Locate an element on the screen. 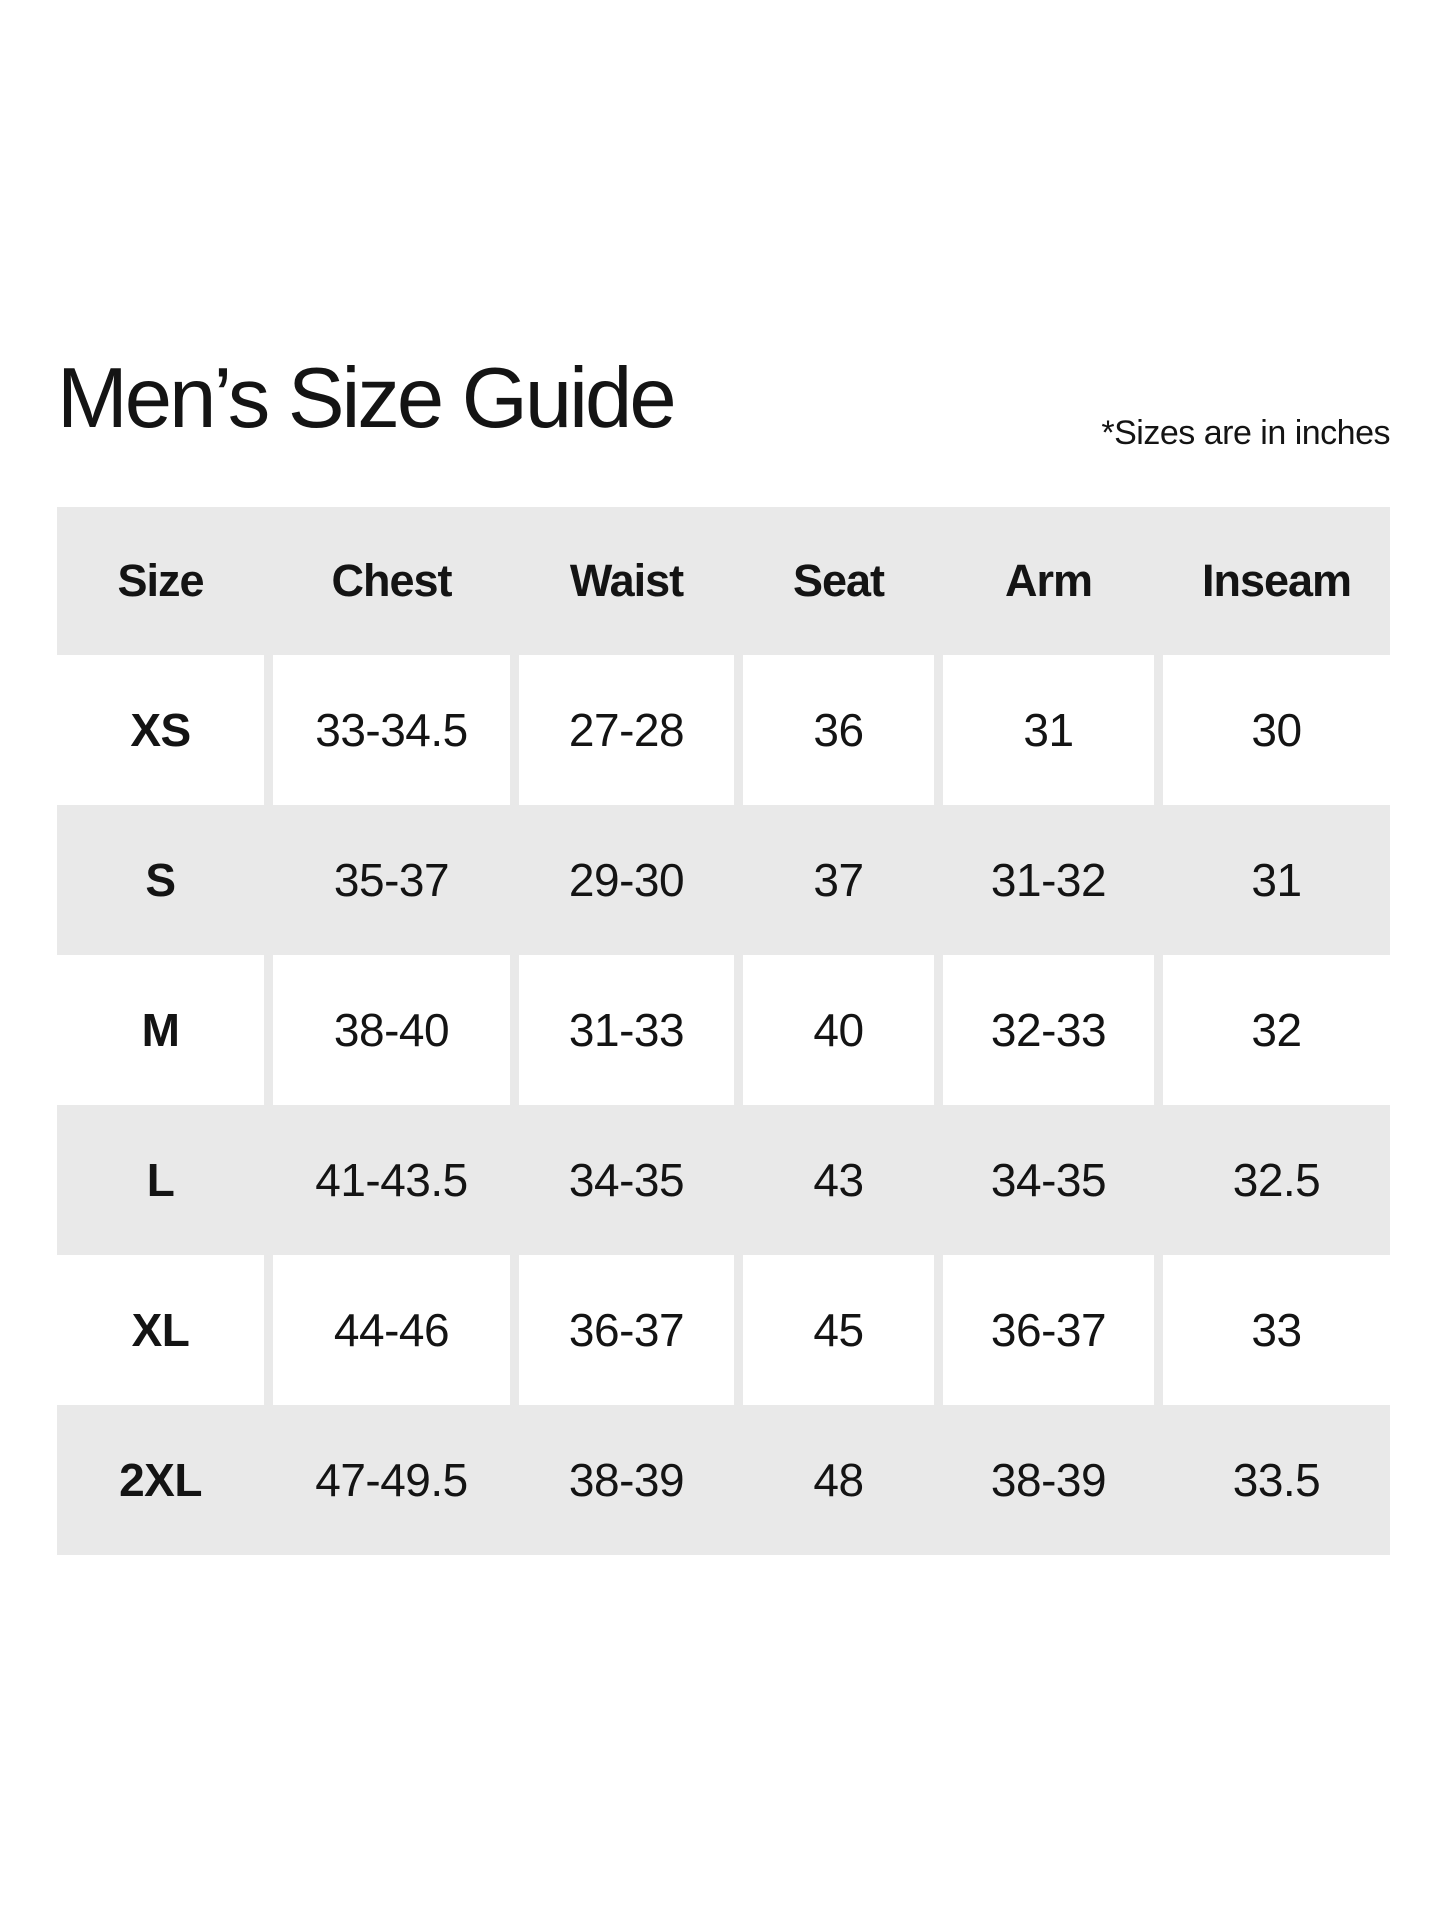 Image resolution: width=1445 pixels, height=1927 pixels. seat-value: 48 is located at coordinates (834, 1480).